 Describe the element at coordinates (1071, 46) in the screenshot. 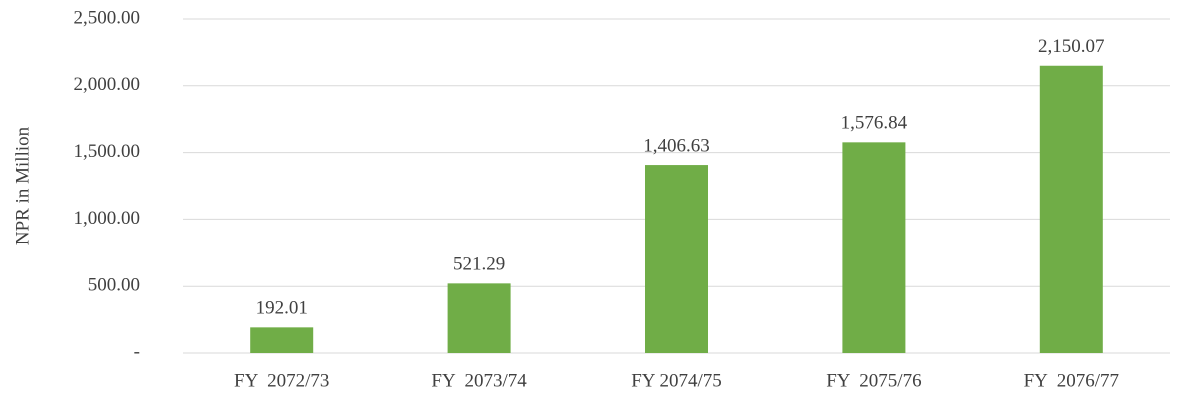

I see `data-label: 2,150.07` at that location.